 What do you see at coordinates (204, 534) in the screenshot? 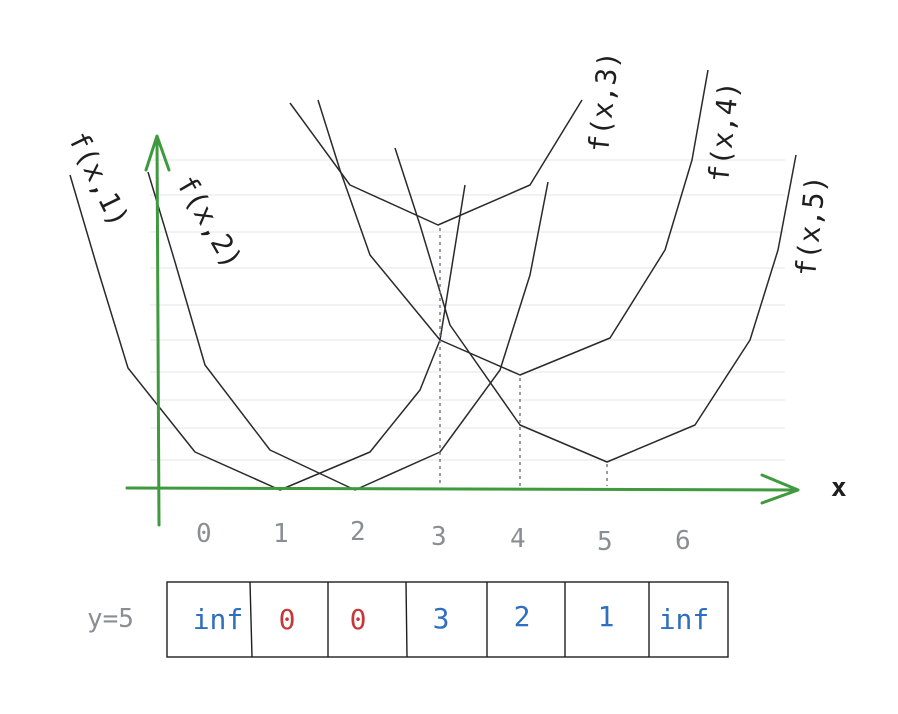
I see `tick-label: 0` at bounding box center [204, 534].